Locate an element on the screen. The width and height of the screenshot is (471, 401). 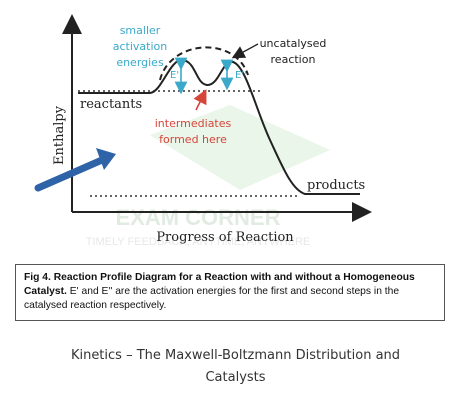
blue-arrow is located at coordinates (75, 170).